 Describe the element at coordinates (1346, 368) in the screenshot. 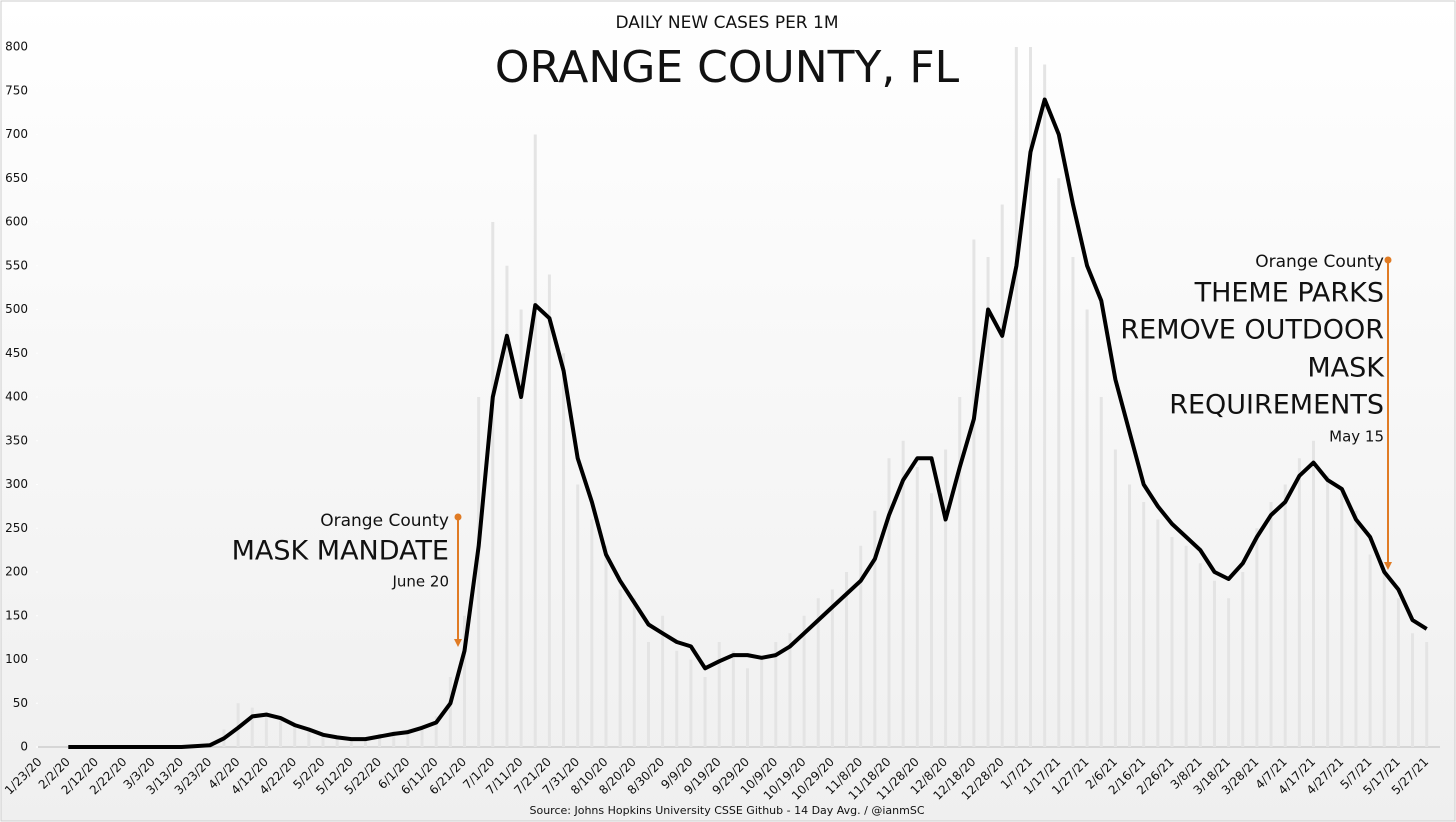

I see `annotation-text: MASK` at that location.